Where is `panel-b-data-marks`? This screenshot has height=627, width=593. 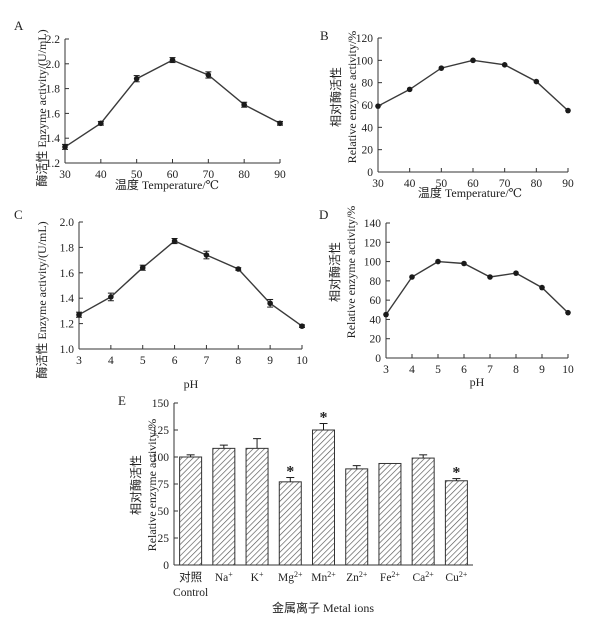 panel-b-data-marks is located at coordinates (473, 85).